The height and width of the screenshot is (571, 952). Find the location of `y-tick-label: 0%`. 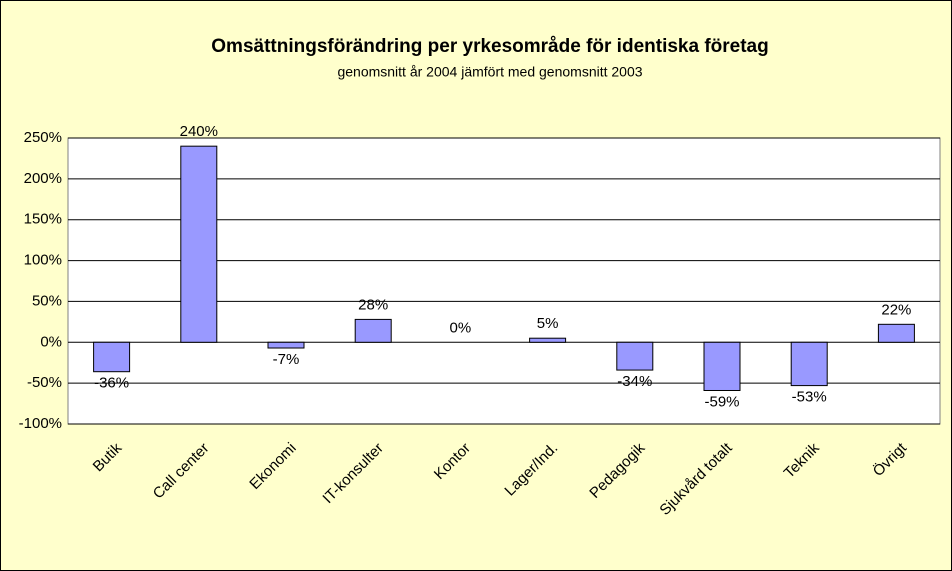

y-tick-label: 0% is located at coordinates (51, 341).